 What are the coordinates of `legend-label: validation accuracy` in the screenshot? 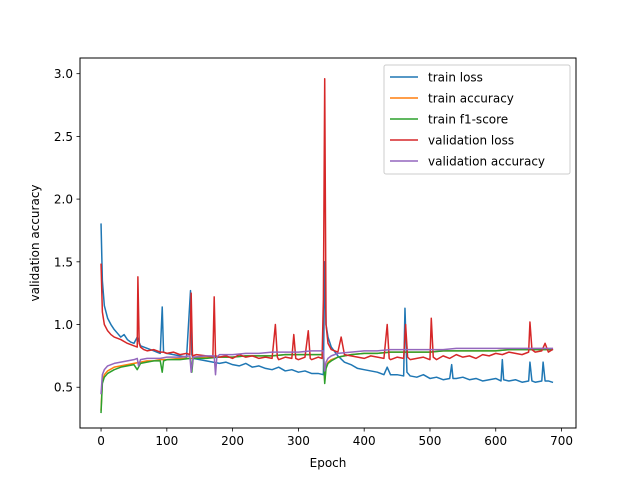 It's located at (486, 162).